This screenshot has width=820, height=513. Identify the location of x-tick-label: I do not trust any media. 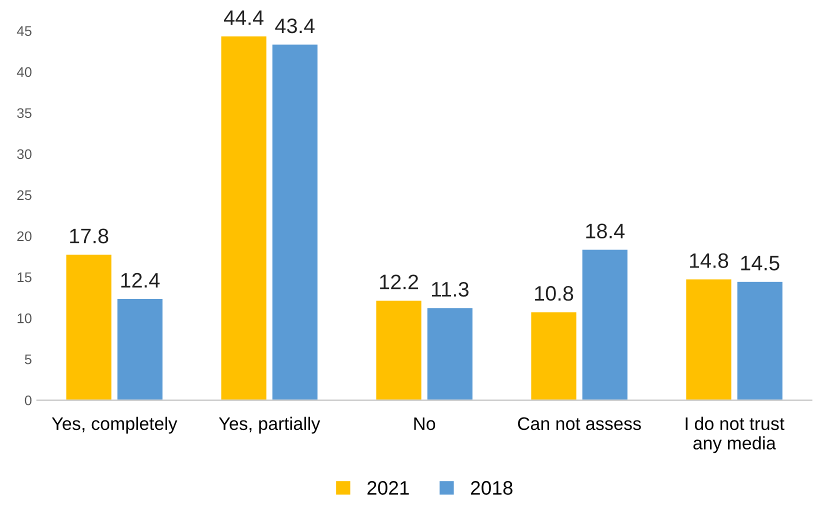
(735, 435).